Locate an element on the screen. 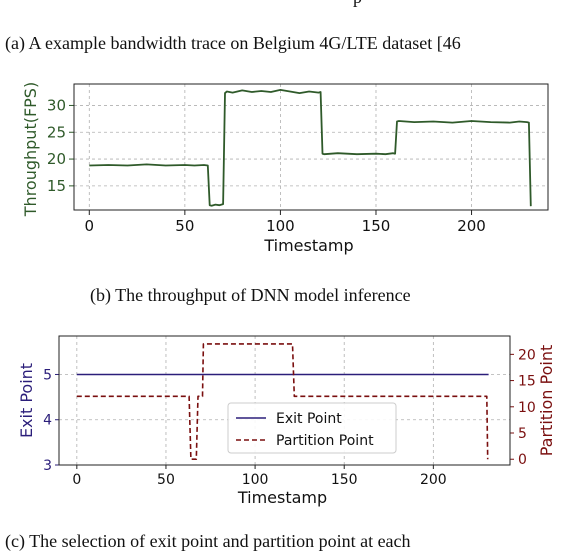 Image resolution: width=570 pixels, height=552 pixels. y-axis-title: Throughput(FPS) is located at coordinates (30, 149).